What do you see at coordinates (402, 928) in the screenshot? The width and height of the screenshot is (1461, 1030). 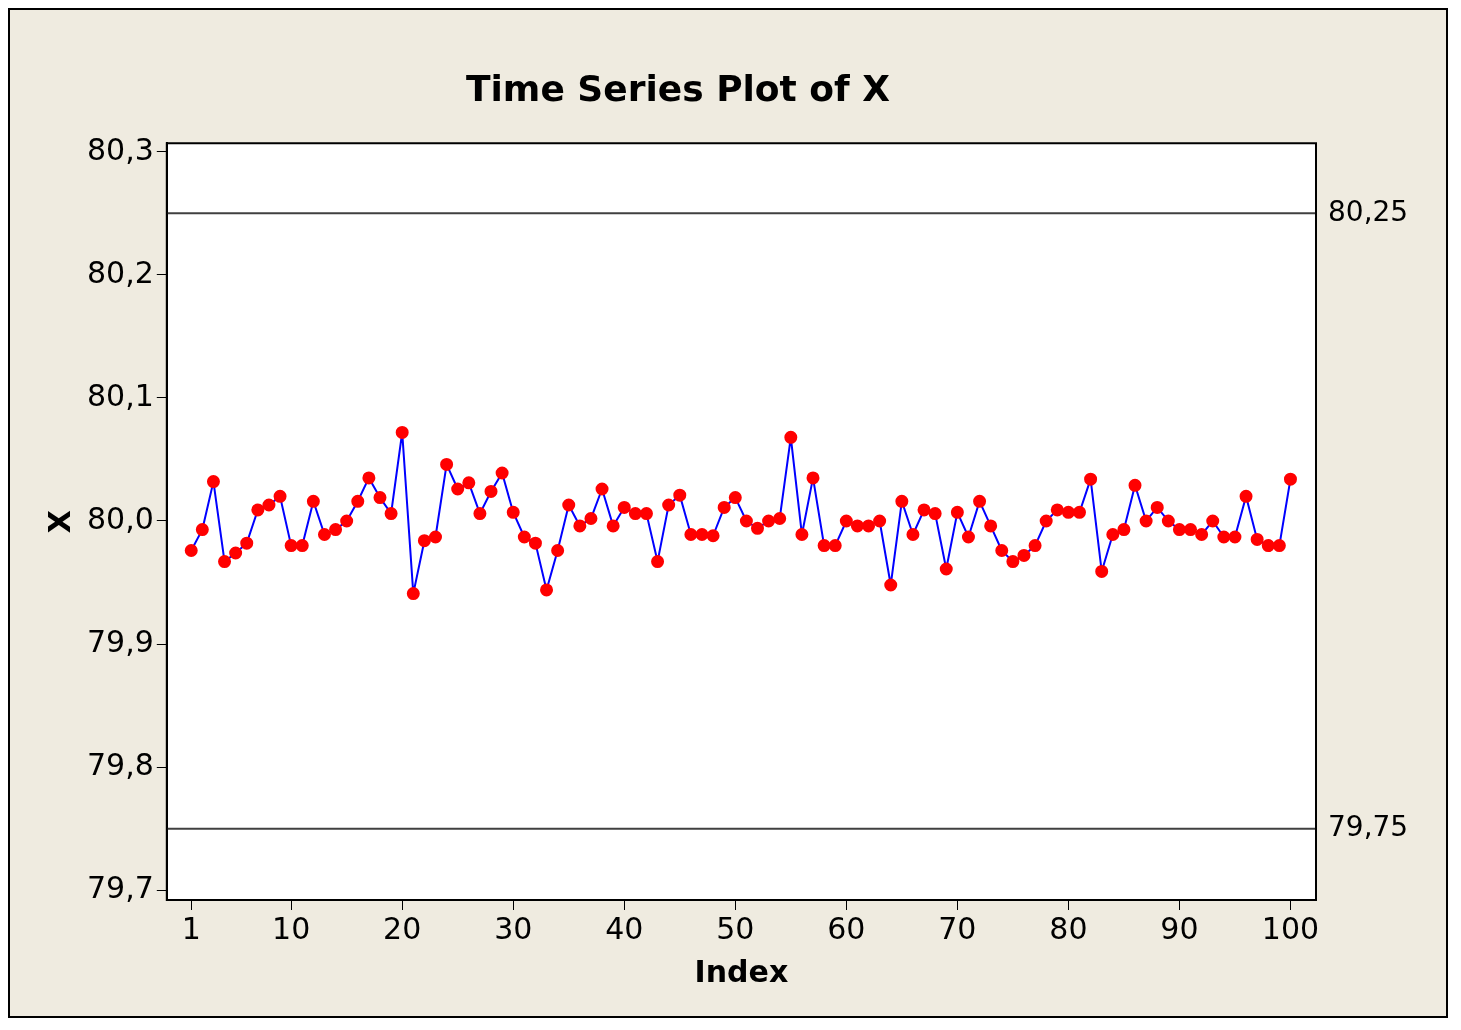 I see `x-tick-label: 20` at bounding box center [402, 928].